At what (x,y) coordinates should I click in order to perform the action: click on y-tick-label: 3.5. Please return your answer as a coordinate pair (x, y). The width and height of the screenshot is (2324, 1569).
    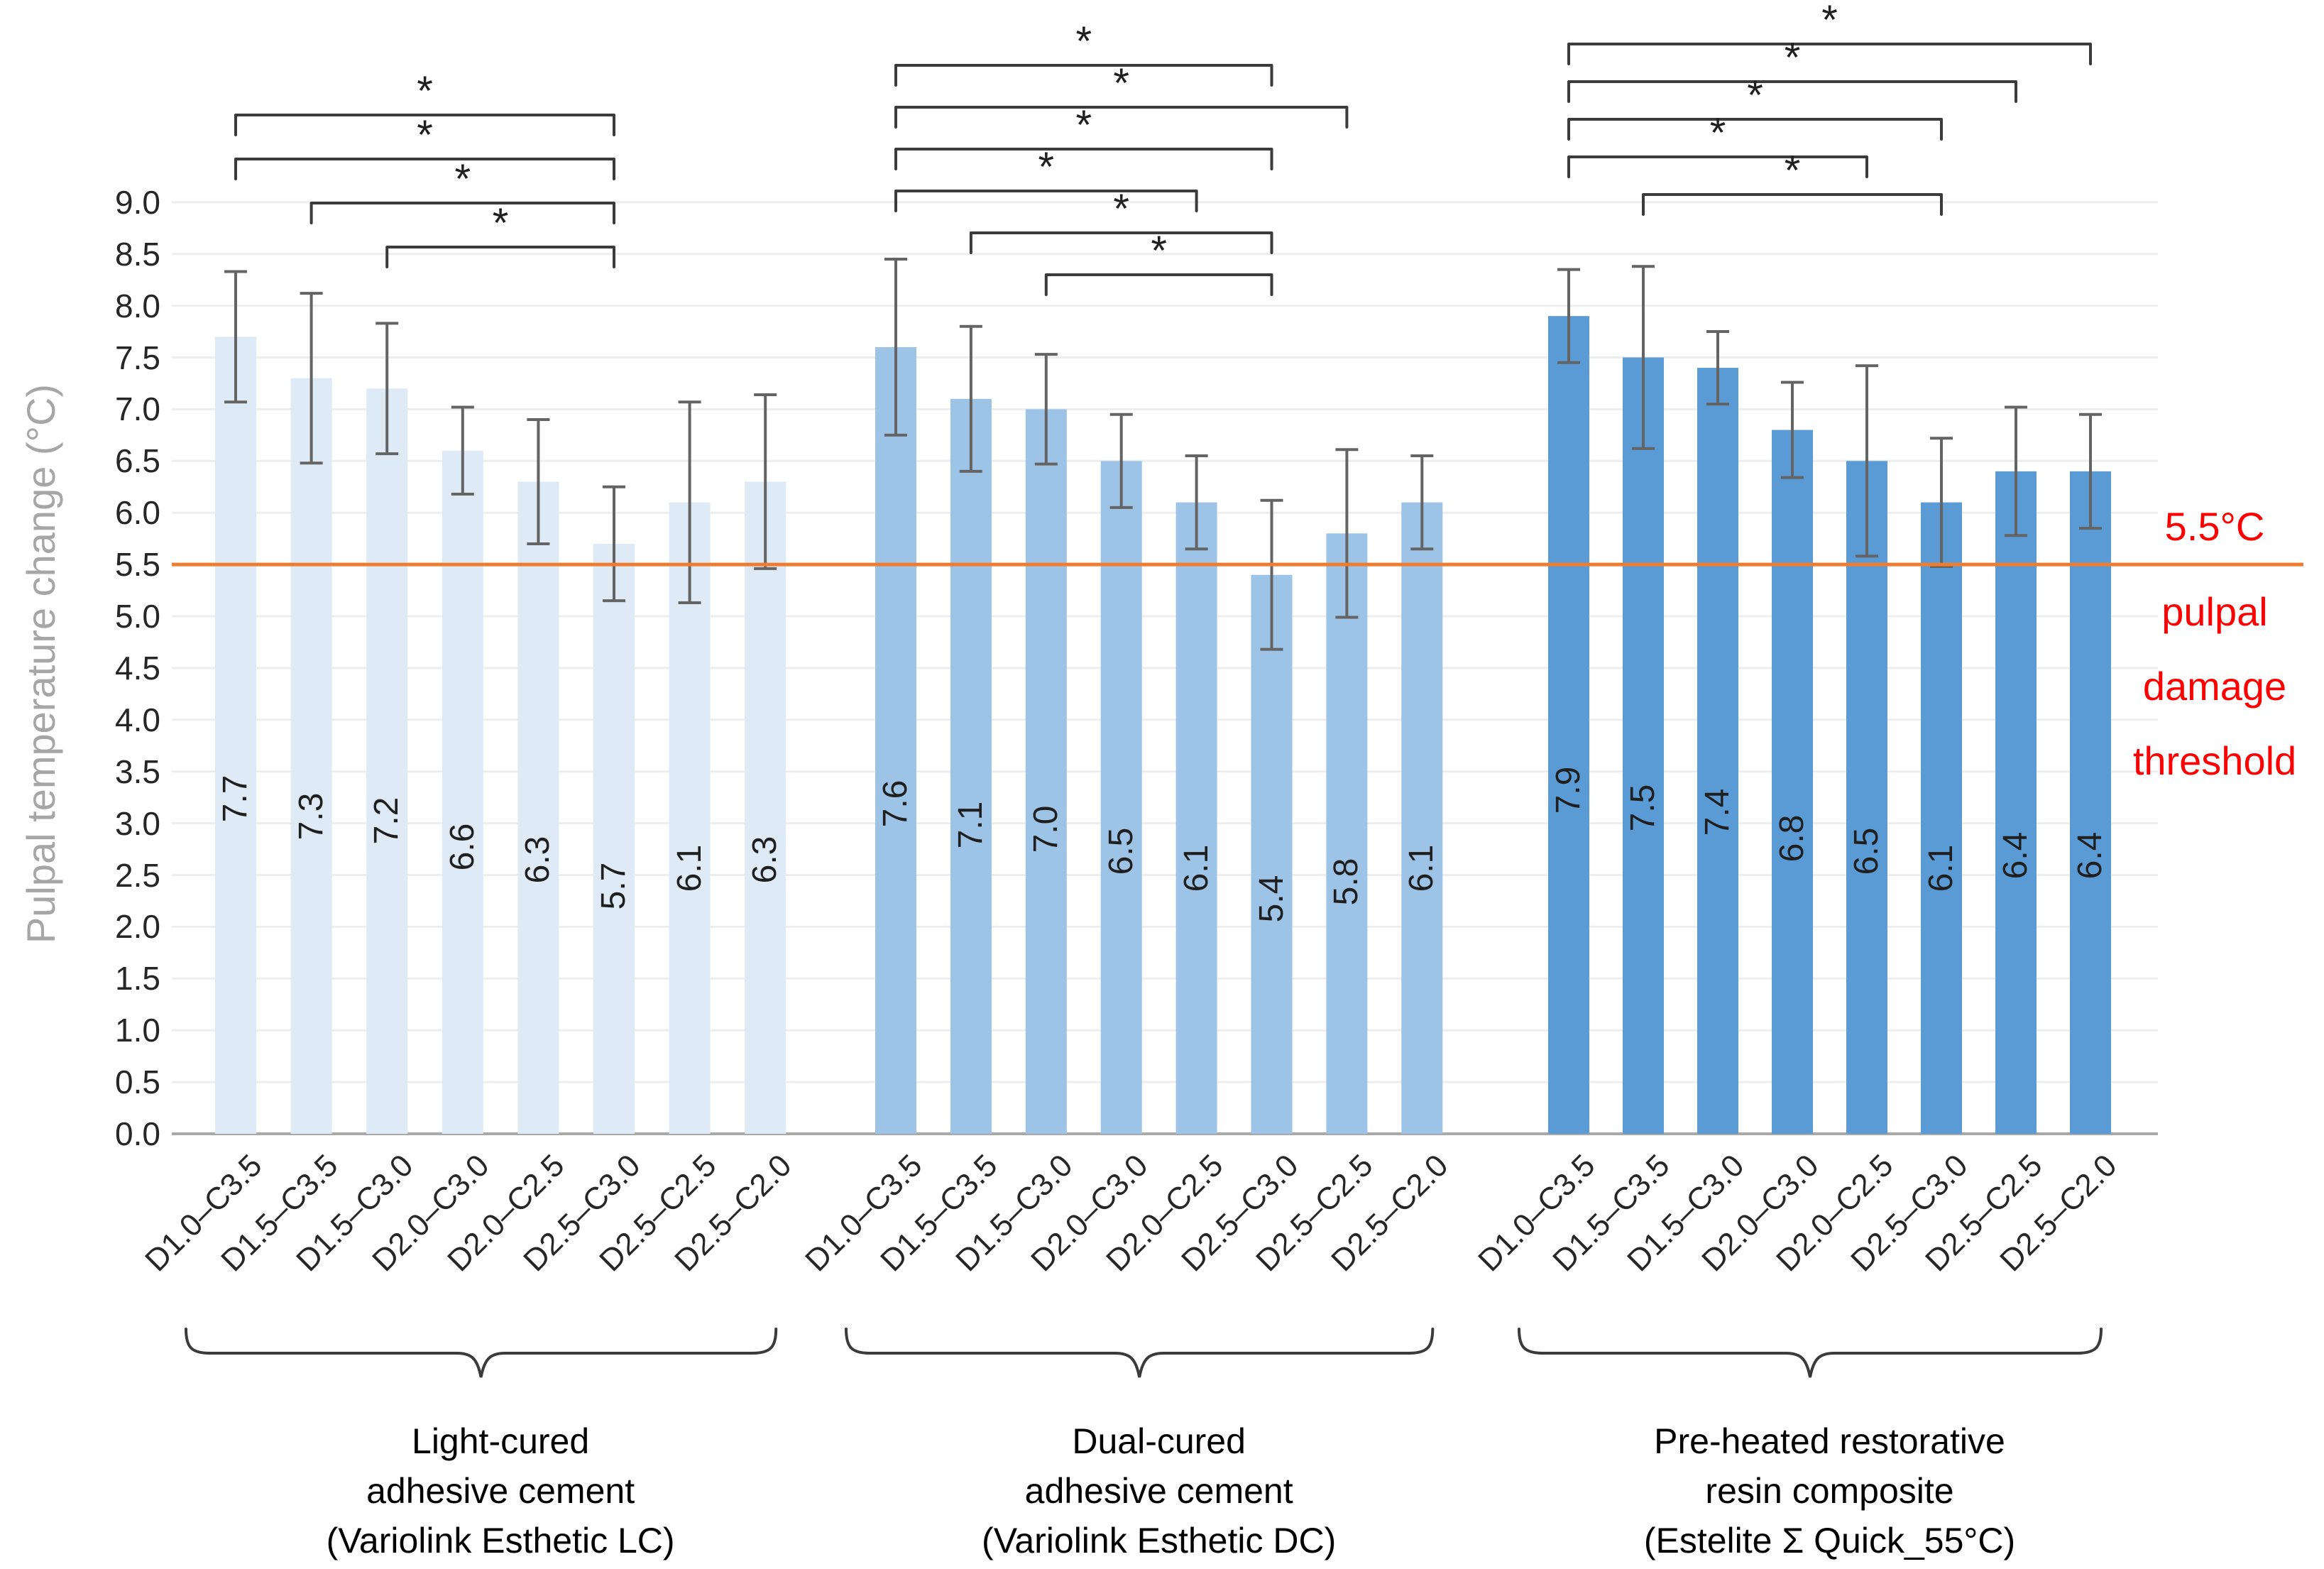
    Looking at the image, I should click on (137, 771).